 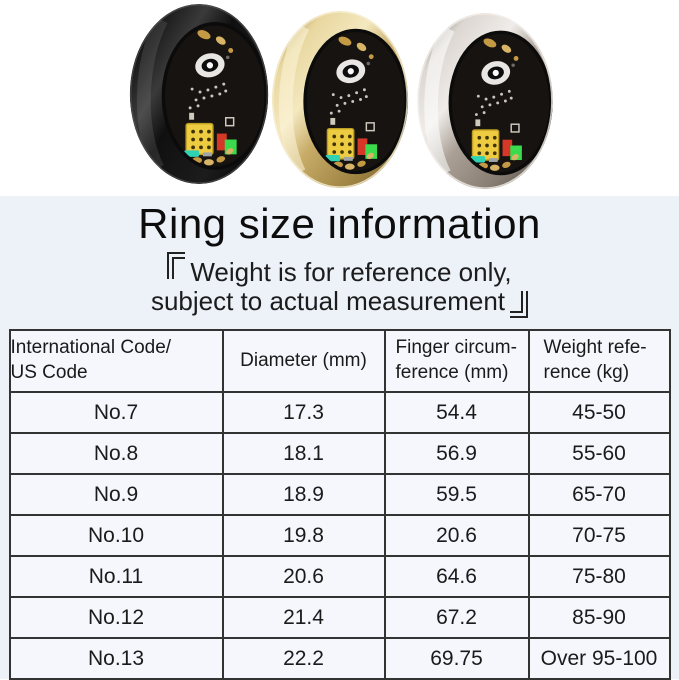 I want to click on cell-circumference: 56.9, so click(x=456, y=454).